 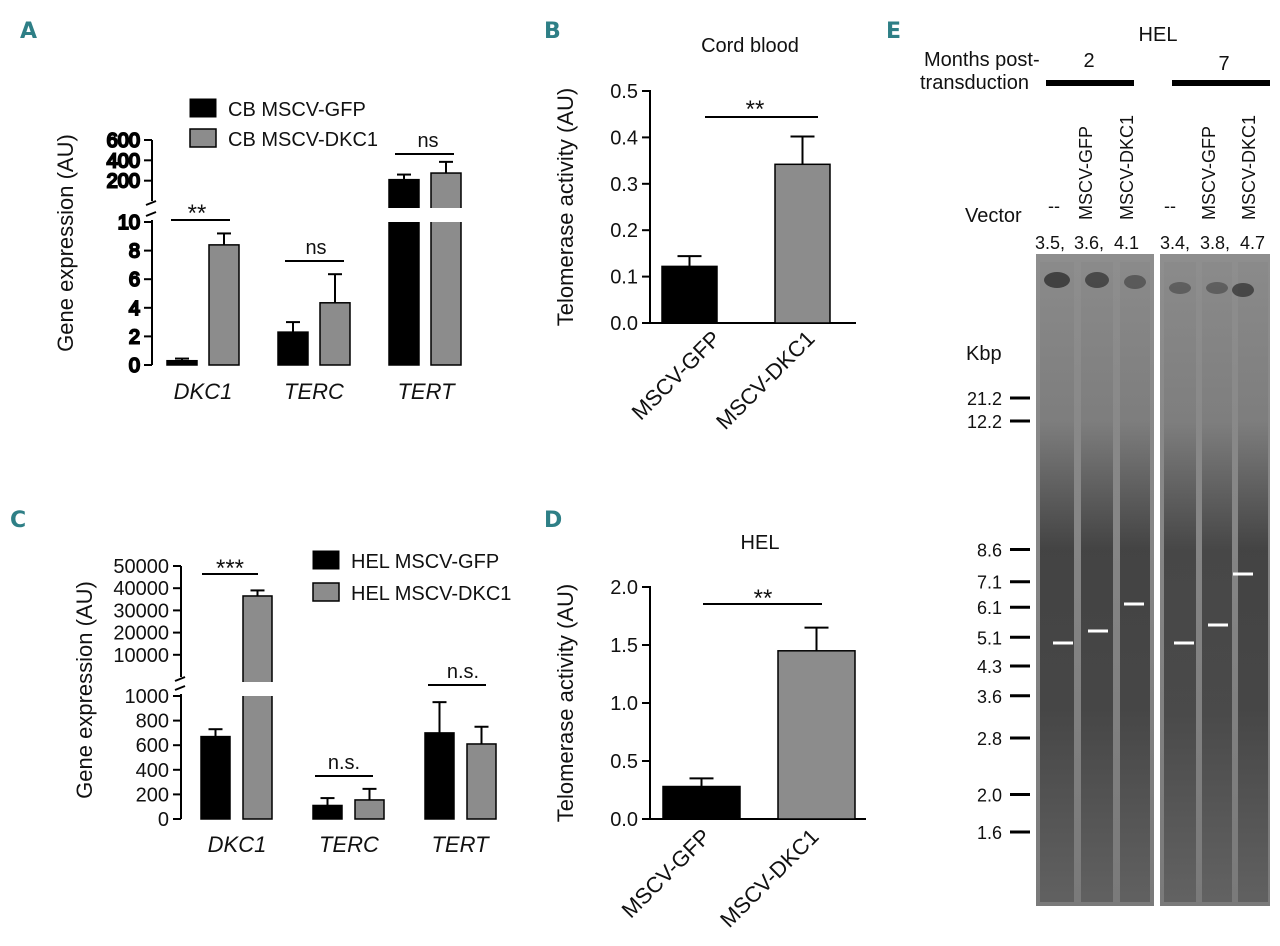 What do you see at coordinates (123, 141) in the screenshot?
I see `panel-a-ytick-label-upper-2: 600` at bounding box center [123, 141].